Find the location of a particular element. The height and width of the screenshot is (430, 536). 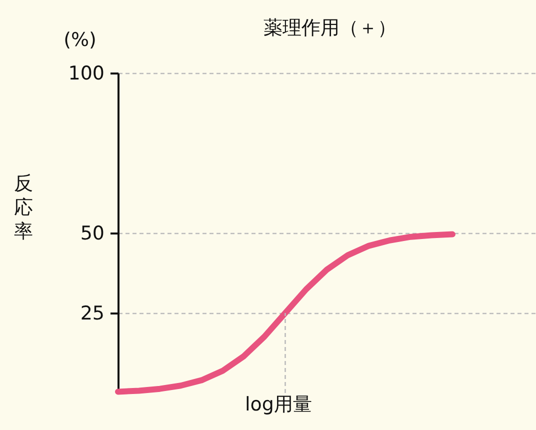

chart-title: 薬理作用（＋） is located at coordinates (330, 28).